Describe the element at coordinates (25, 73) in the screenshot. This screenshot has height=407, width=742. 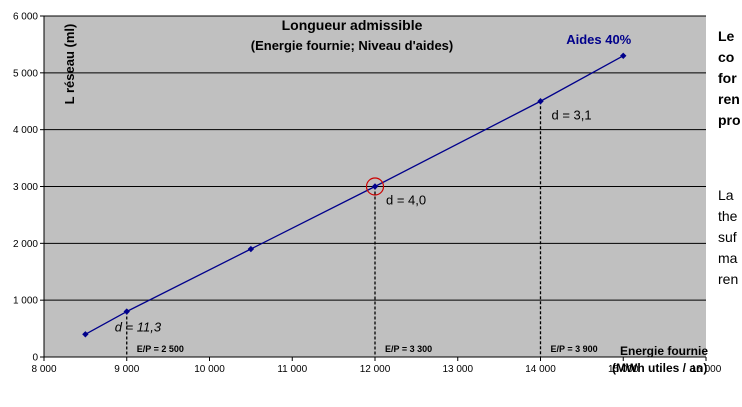
I see `y-tick-label: 5 000` at that location.